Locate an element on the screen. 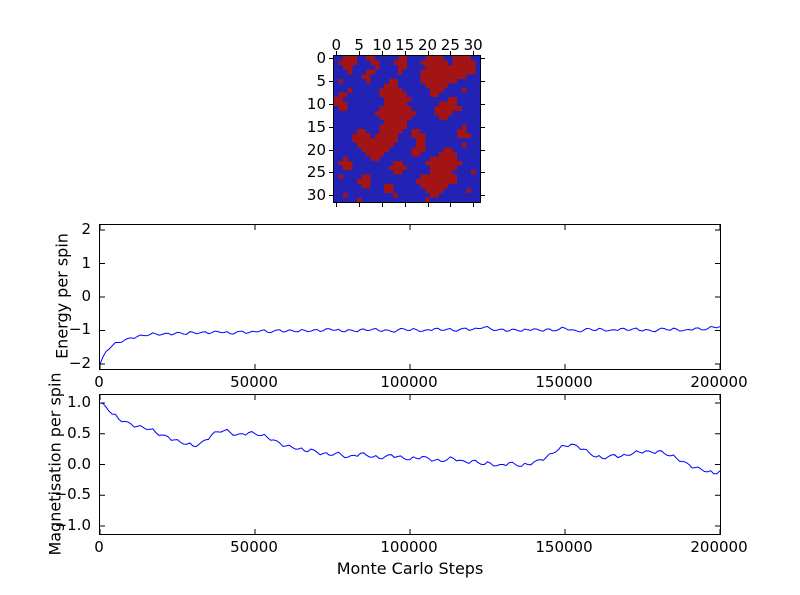 The image size is (800, 595). tick-label: −1.0 is located at coordinates (72, 525).